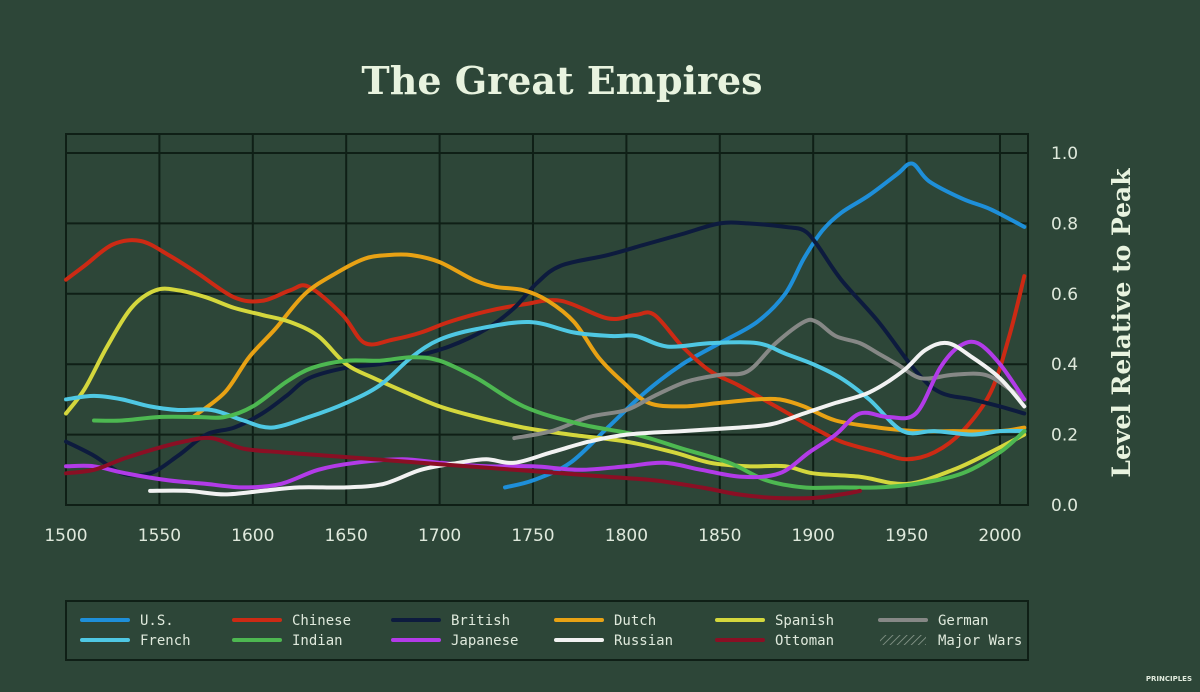  Describe the element at coordinates (1064, 154) in the screenshot. I see `y-tick-label: 1.0` at that location.